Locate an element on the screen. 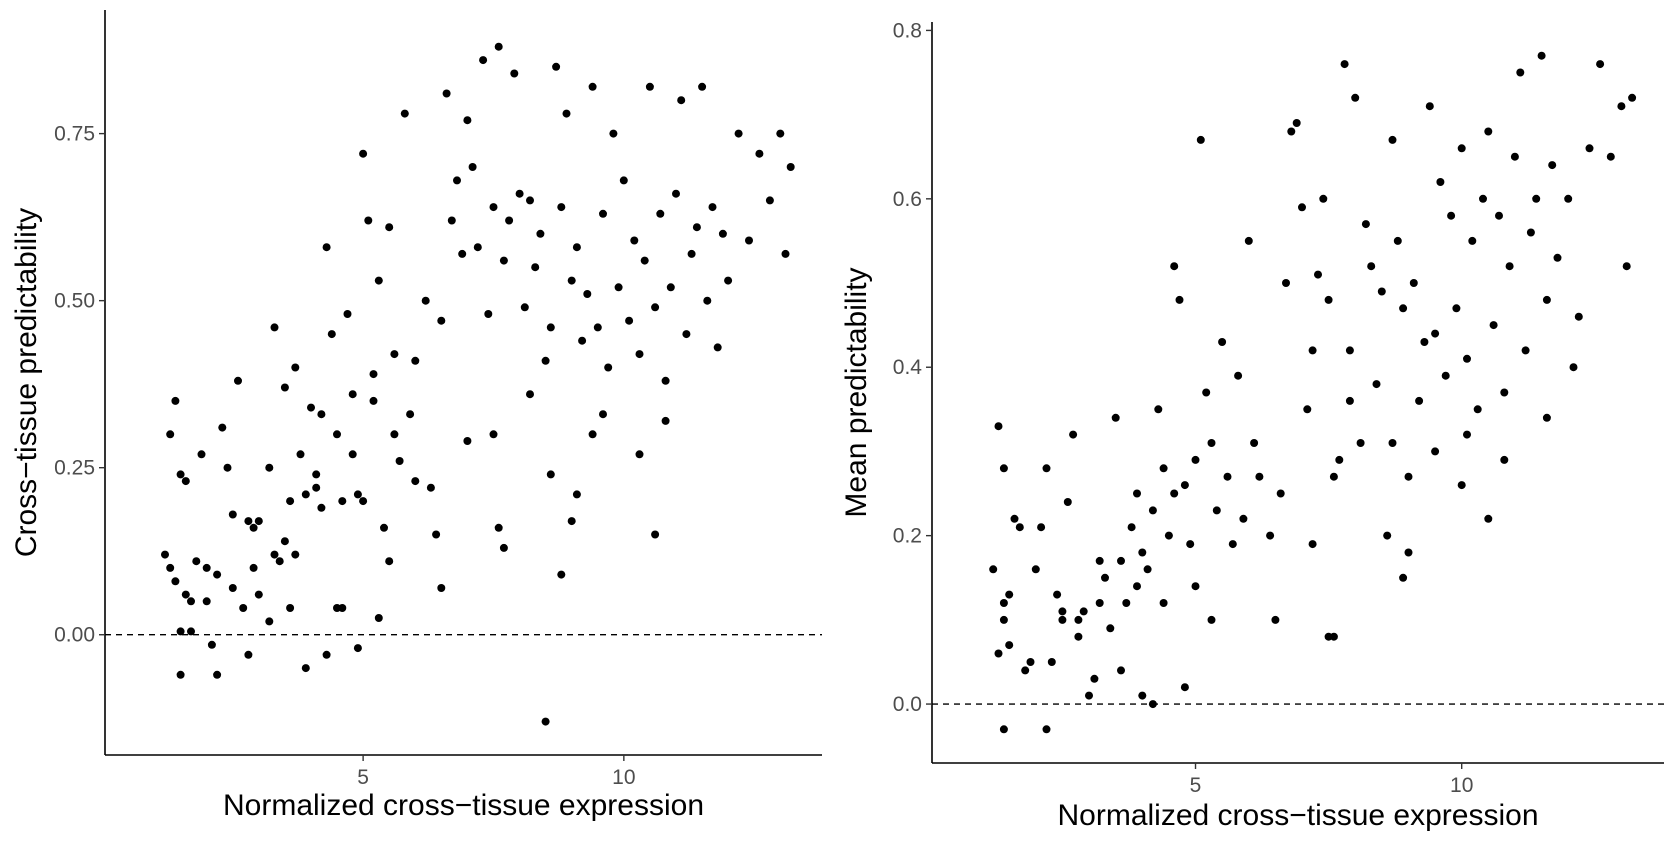 The image size is (1674, 842). chart-2-y-tick-label: 0.2 is located at coordinates (907, 536).